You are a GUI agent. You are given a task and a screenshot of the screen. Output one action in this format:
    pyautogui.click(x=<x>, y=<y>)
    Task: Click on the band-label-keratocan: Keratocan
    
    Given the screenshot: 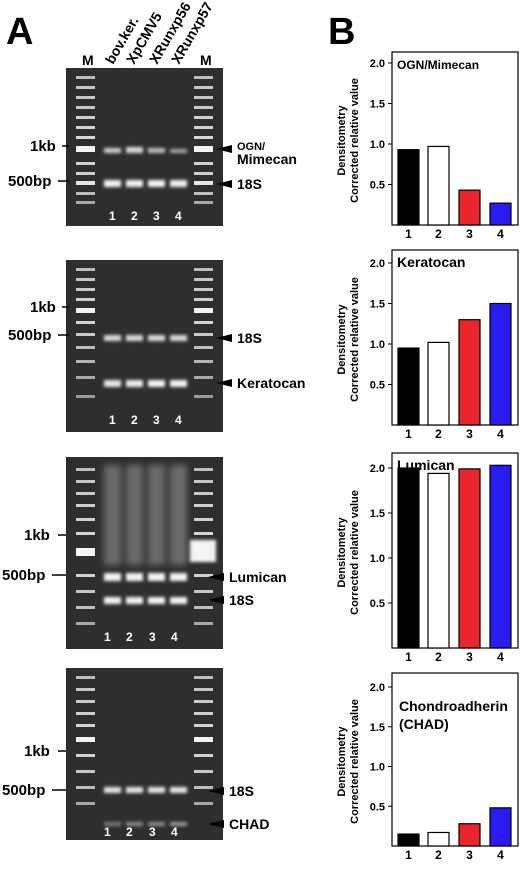 What is the action you would take?
    pyautogui.click(x=271, y=383)
    